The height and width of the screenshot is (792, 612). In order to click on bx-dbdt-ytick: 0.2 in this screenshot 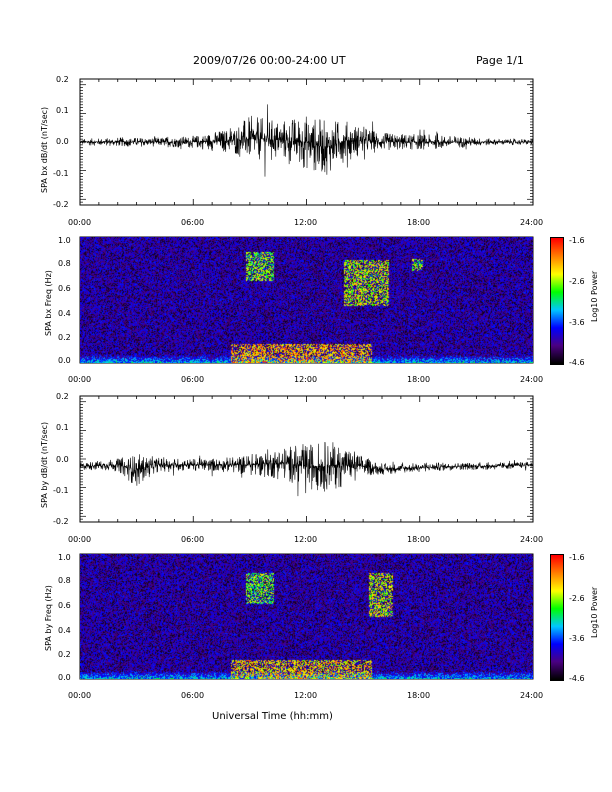, I will do `click(62, 79)`.